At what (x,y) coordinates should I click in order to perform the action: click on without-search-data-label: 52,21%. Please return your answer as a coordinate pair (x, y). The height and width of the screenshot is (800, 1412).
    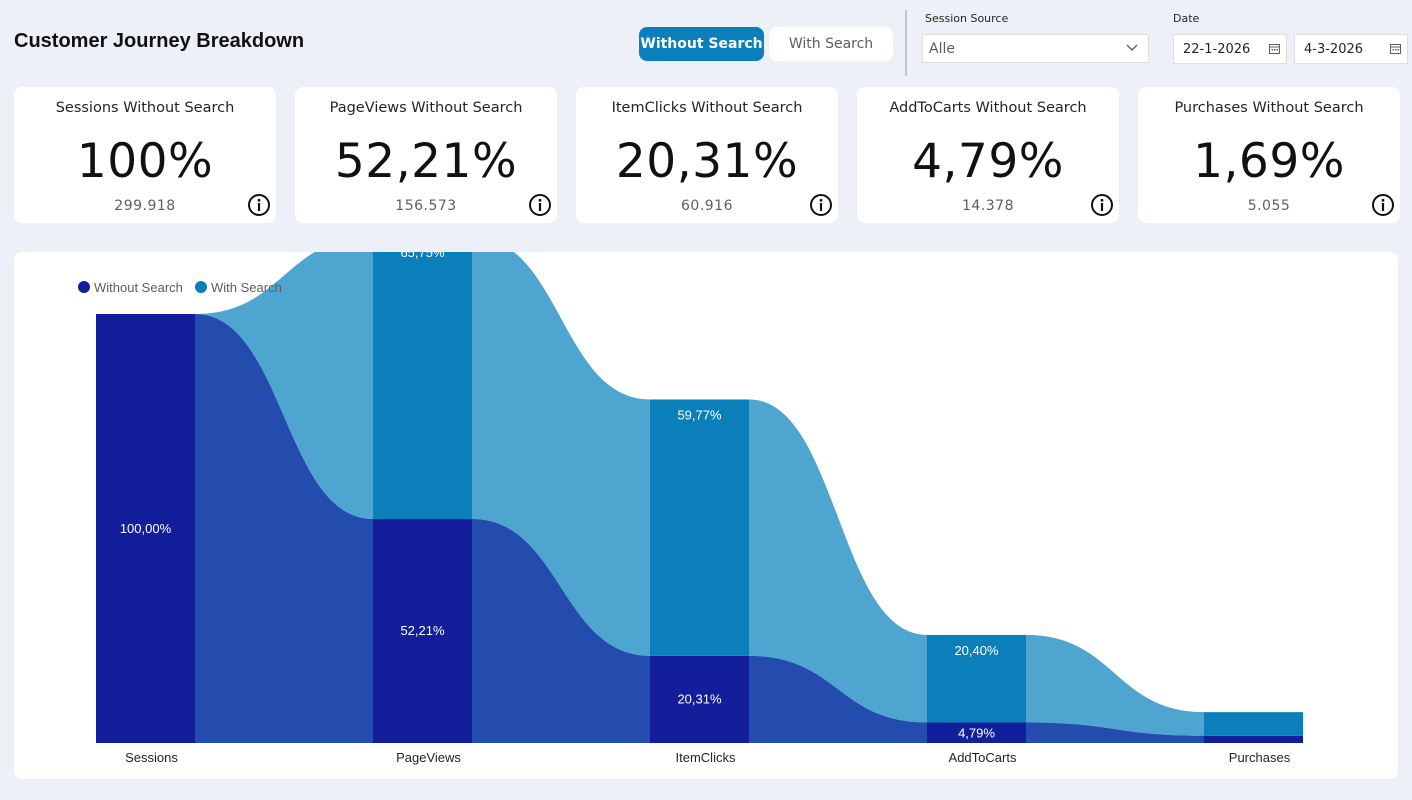
    Looking at the image, I should click on (422, 630).